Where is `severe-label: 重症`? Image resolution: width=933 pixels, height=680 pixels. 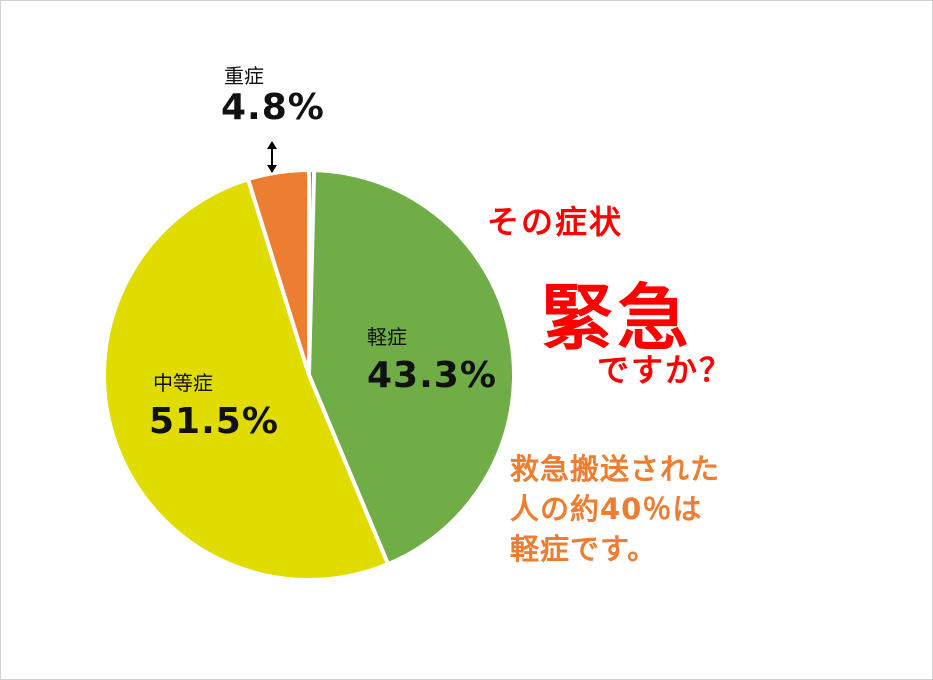 severe-label: 重症 is located at coordinates (244, 76).